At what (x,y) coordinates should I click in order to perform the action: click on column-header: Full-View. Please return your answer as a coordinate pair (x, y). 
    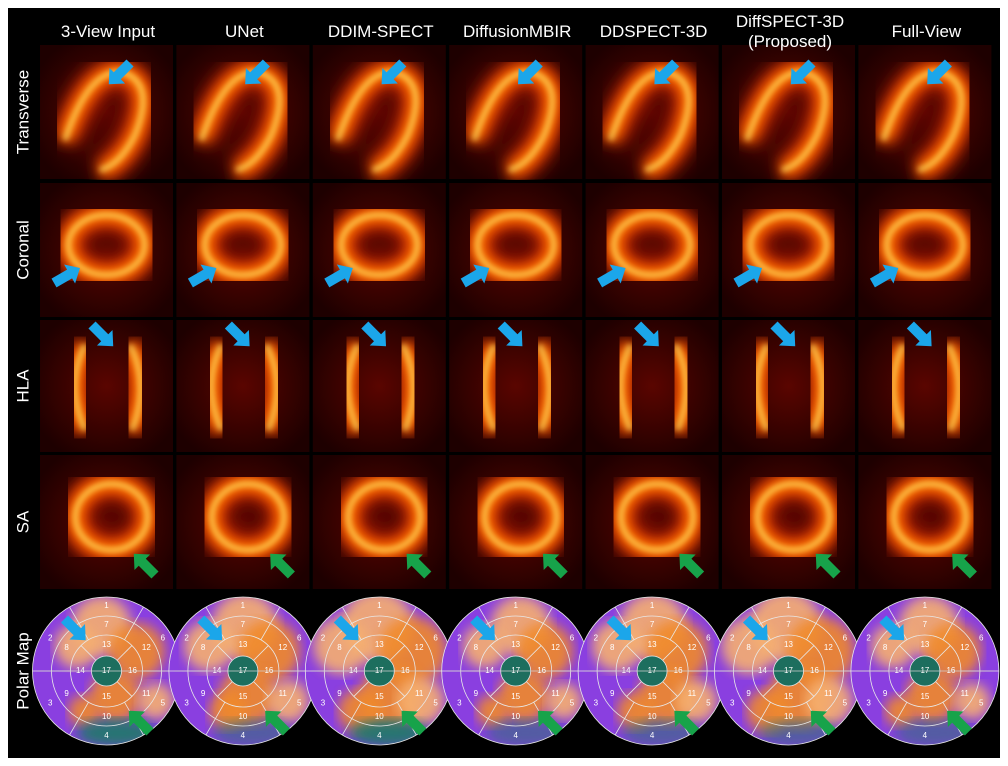
    Looking at the image, I should click on (926, 31).